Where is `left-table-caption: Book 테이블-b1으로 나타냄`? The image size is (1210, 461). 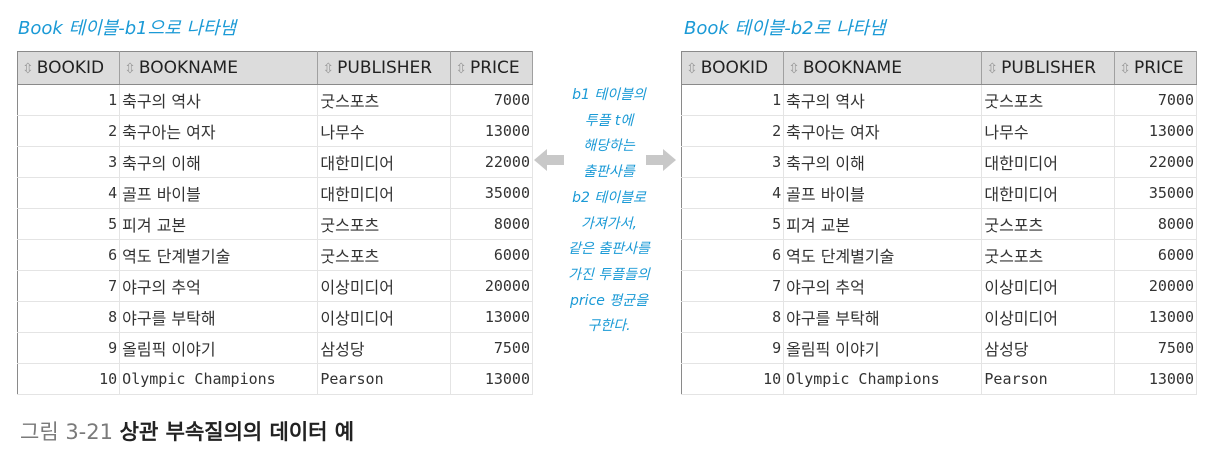 left-table-caption: Book 테이블-b1으로 나타냄 is located at coordinates (127, 28).